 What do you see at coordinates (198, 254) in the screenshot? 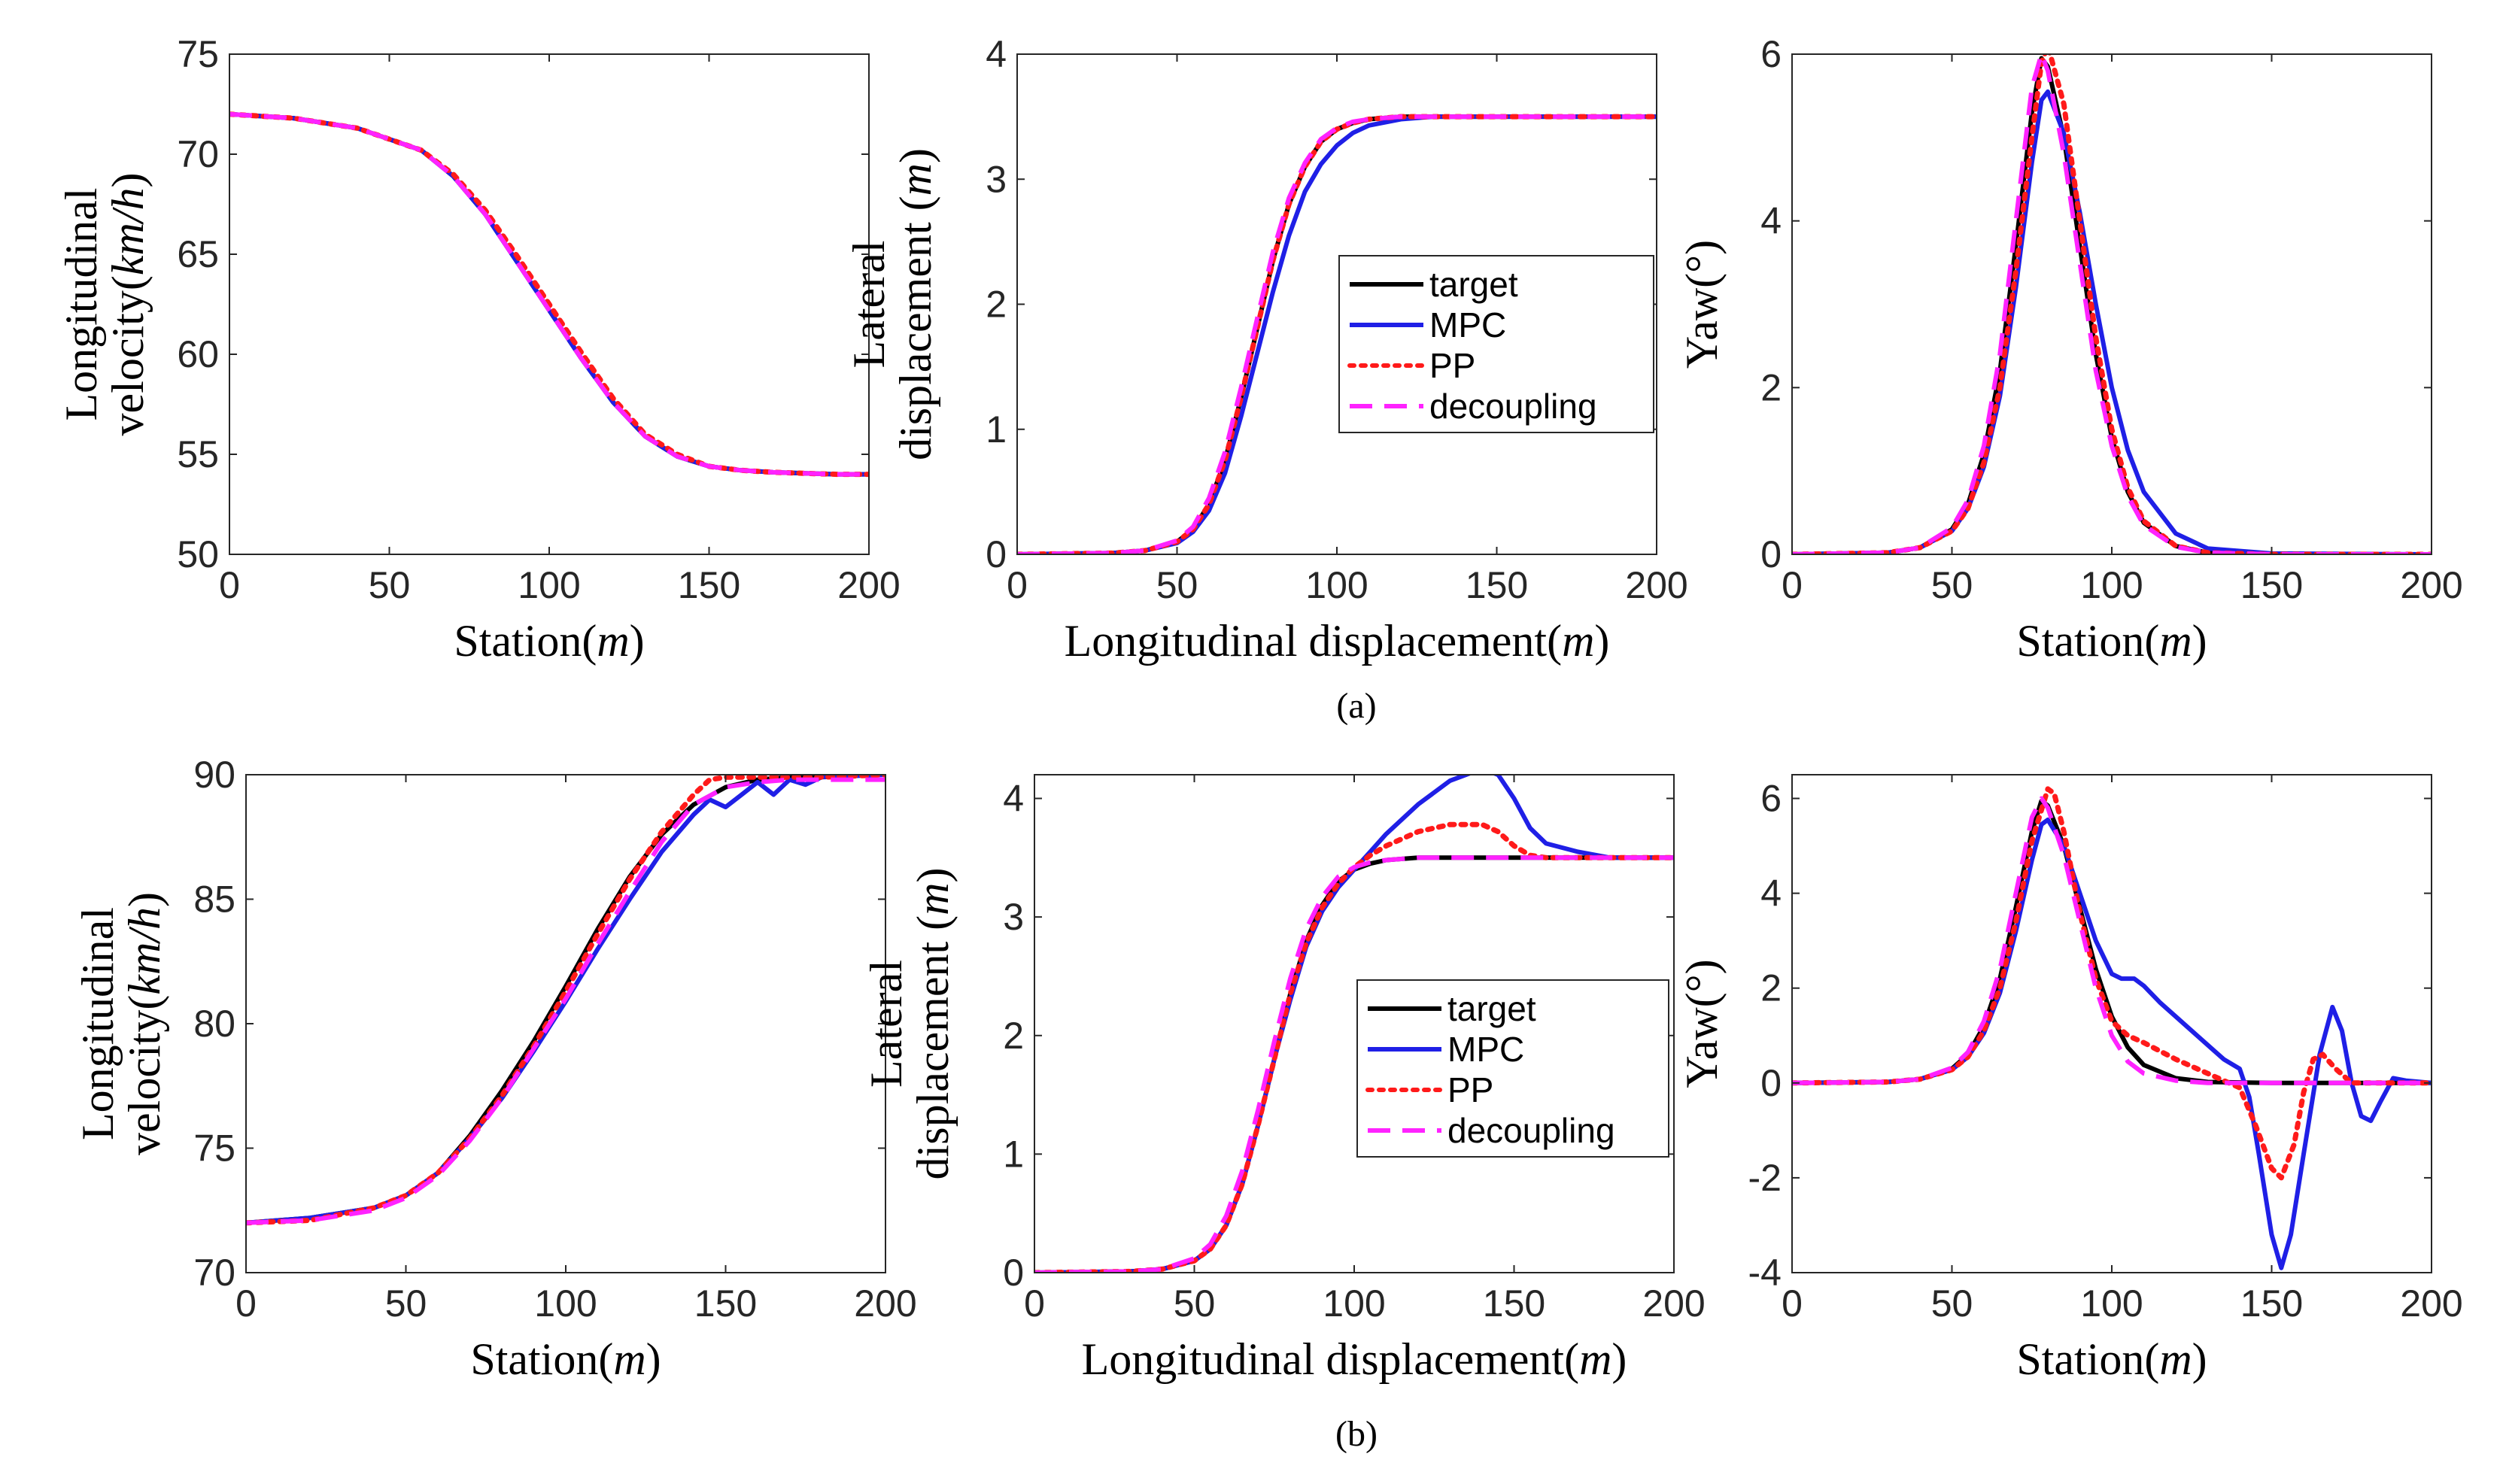
I see `y-tick-label: 65` at bounding box center [198, 254].